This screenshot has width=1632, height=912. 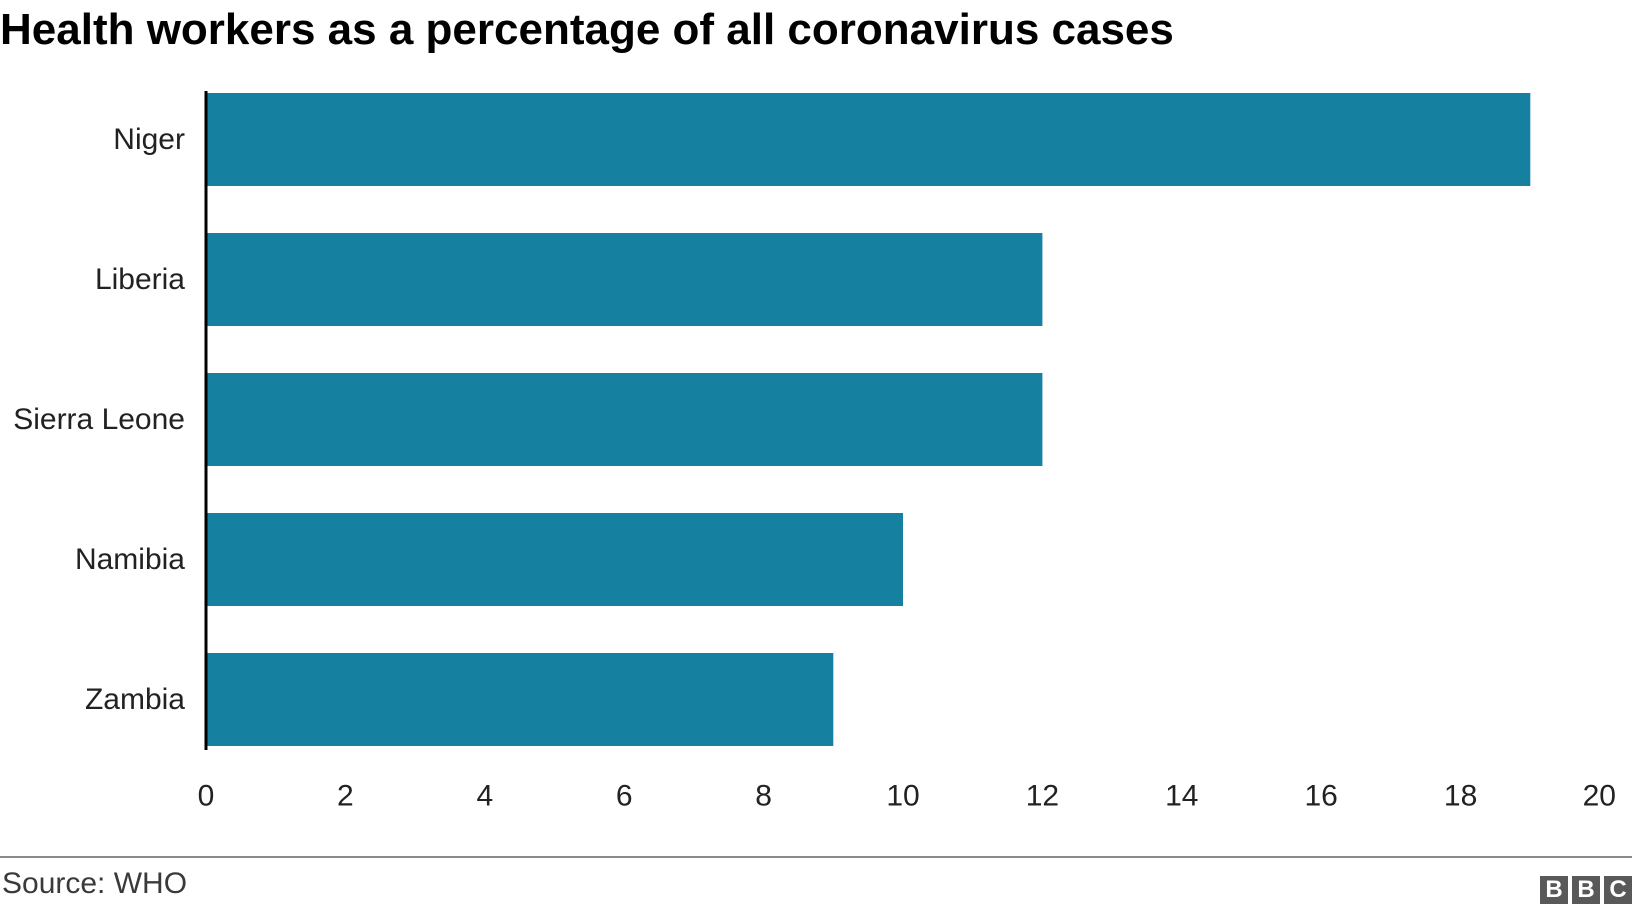 I want to click on x-tick-label: 4, so click(x=484, y=796).